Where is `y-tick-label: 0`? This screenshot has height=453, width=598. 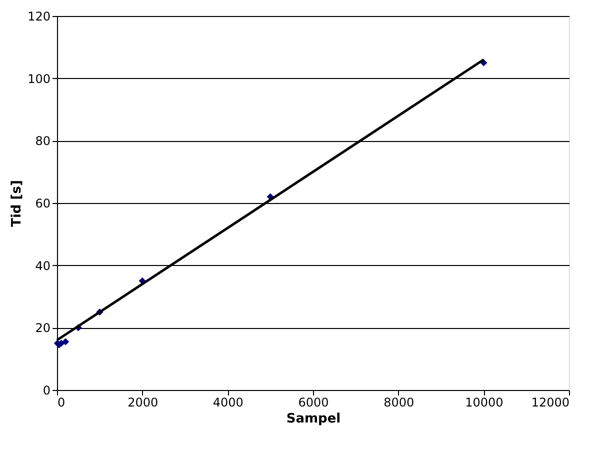 y-tick-label: 0 is located at coordinates (46, 391).